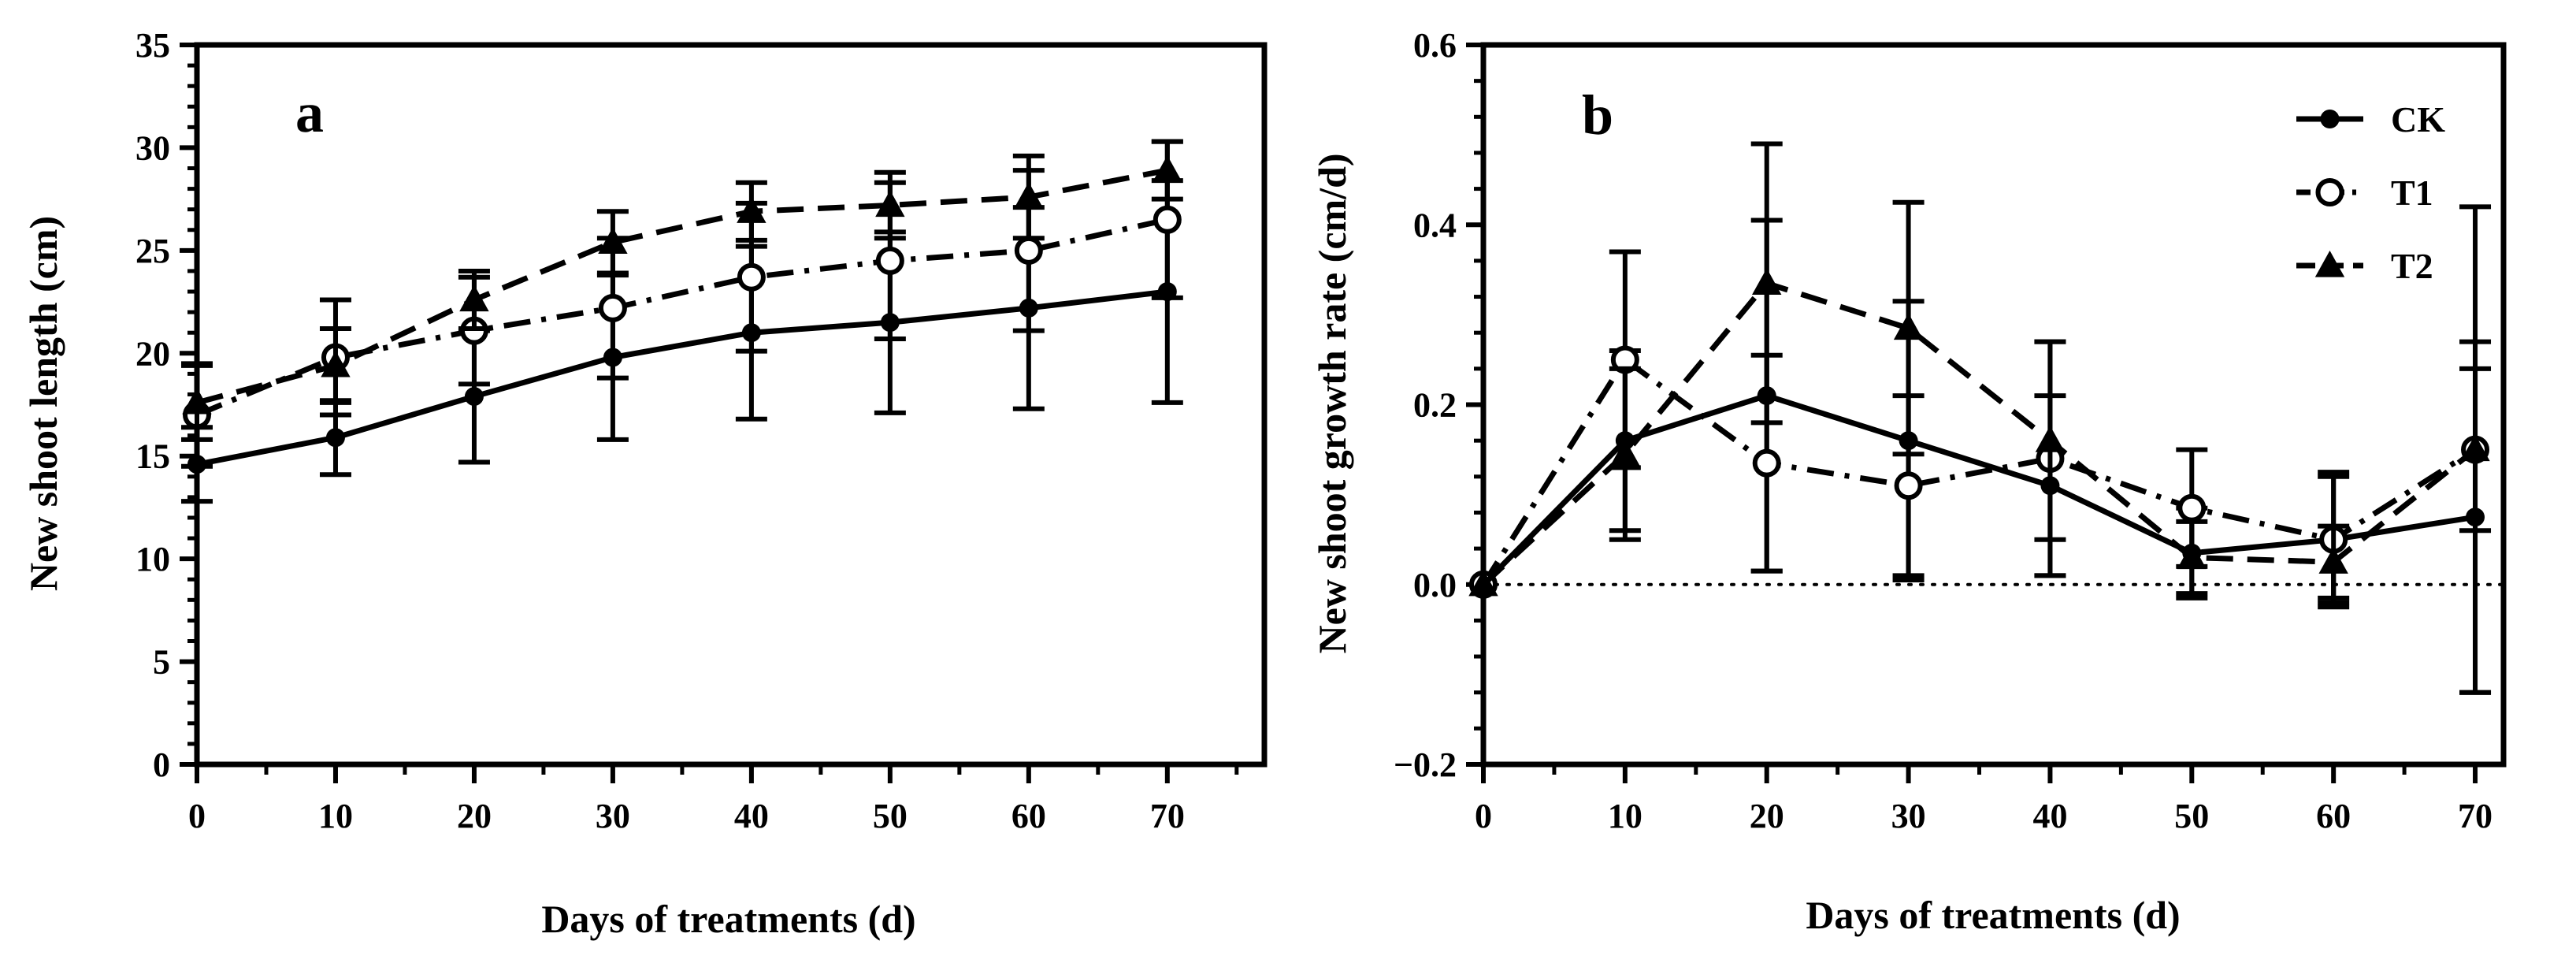  What do you see at coordinates (2330, 119) in the screenshot?
I see `legend-marker-ck` at bounding box center [2330, 119].